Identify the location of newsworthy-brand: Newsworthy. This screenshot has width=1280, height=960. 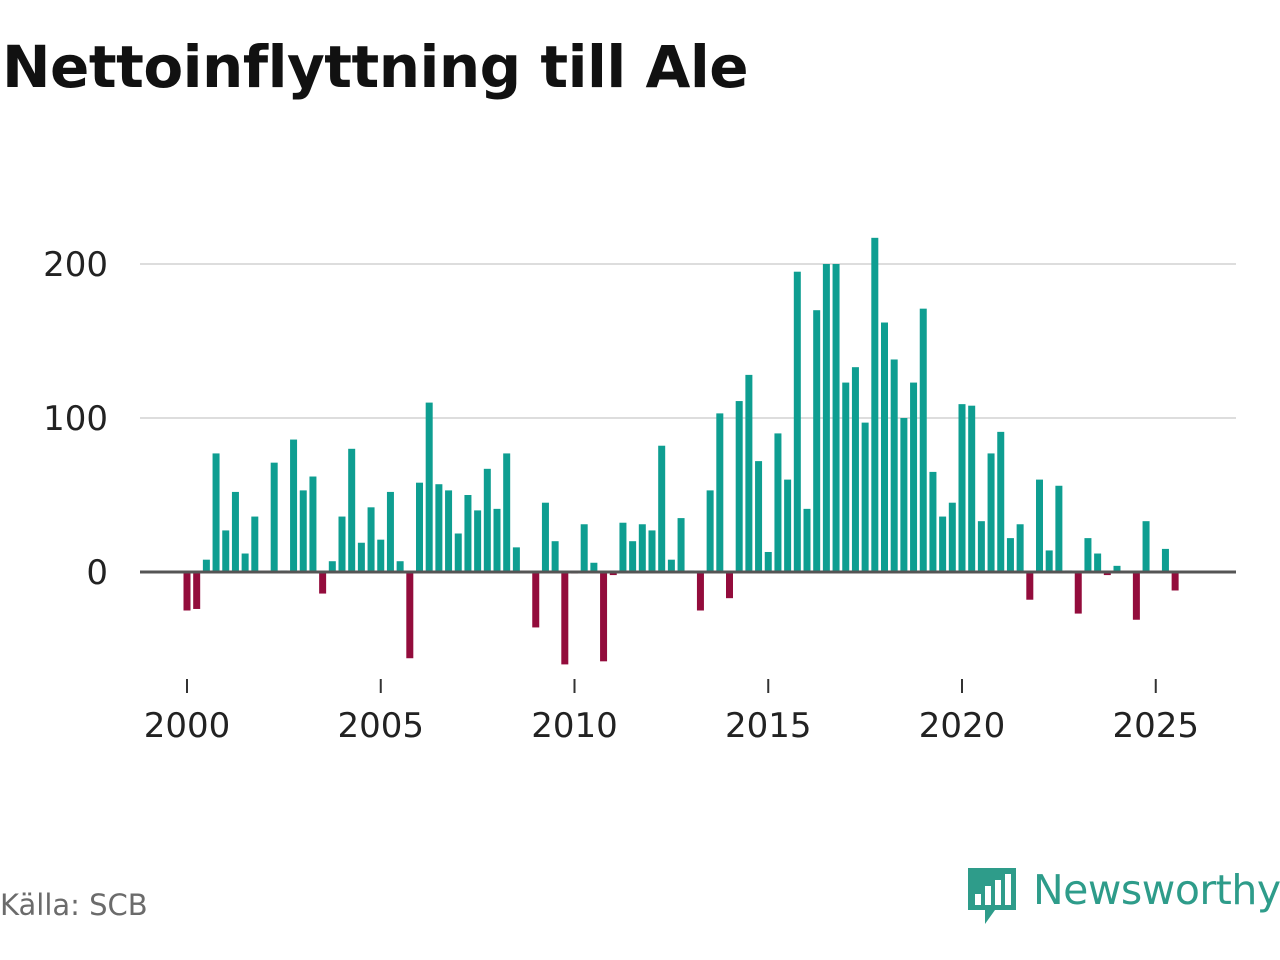
(1122, 897).